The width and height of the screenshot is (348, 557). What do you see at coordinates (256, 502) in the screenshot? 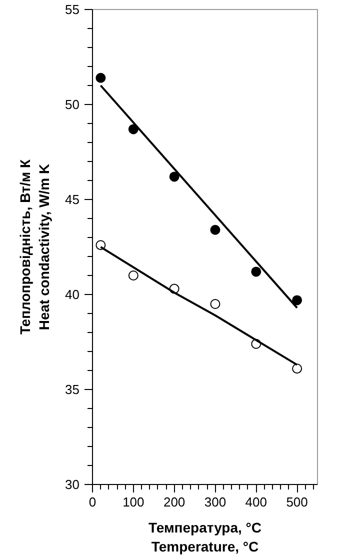
I see `x-tick-label: 400` at bounding box center [256, 502].